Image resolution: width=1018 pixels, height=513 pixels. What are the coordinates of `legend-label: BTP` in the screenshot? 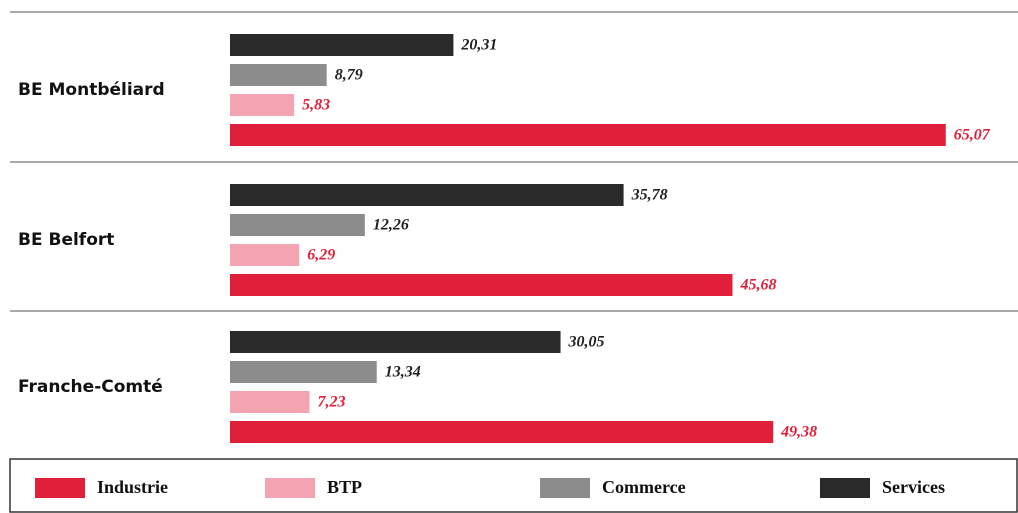 It's located at (344, 487).